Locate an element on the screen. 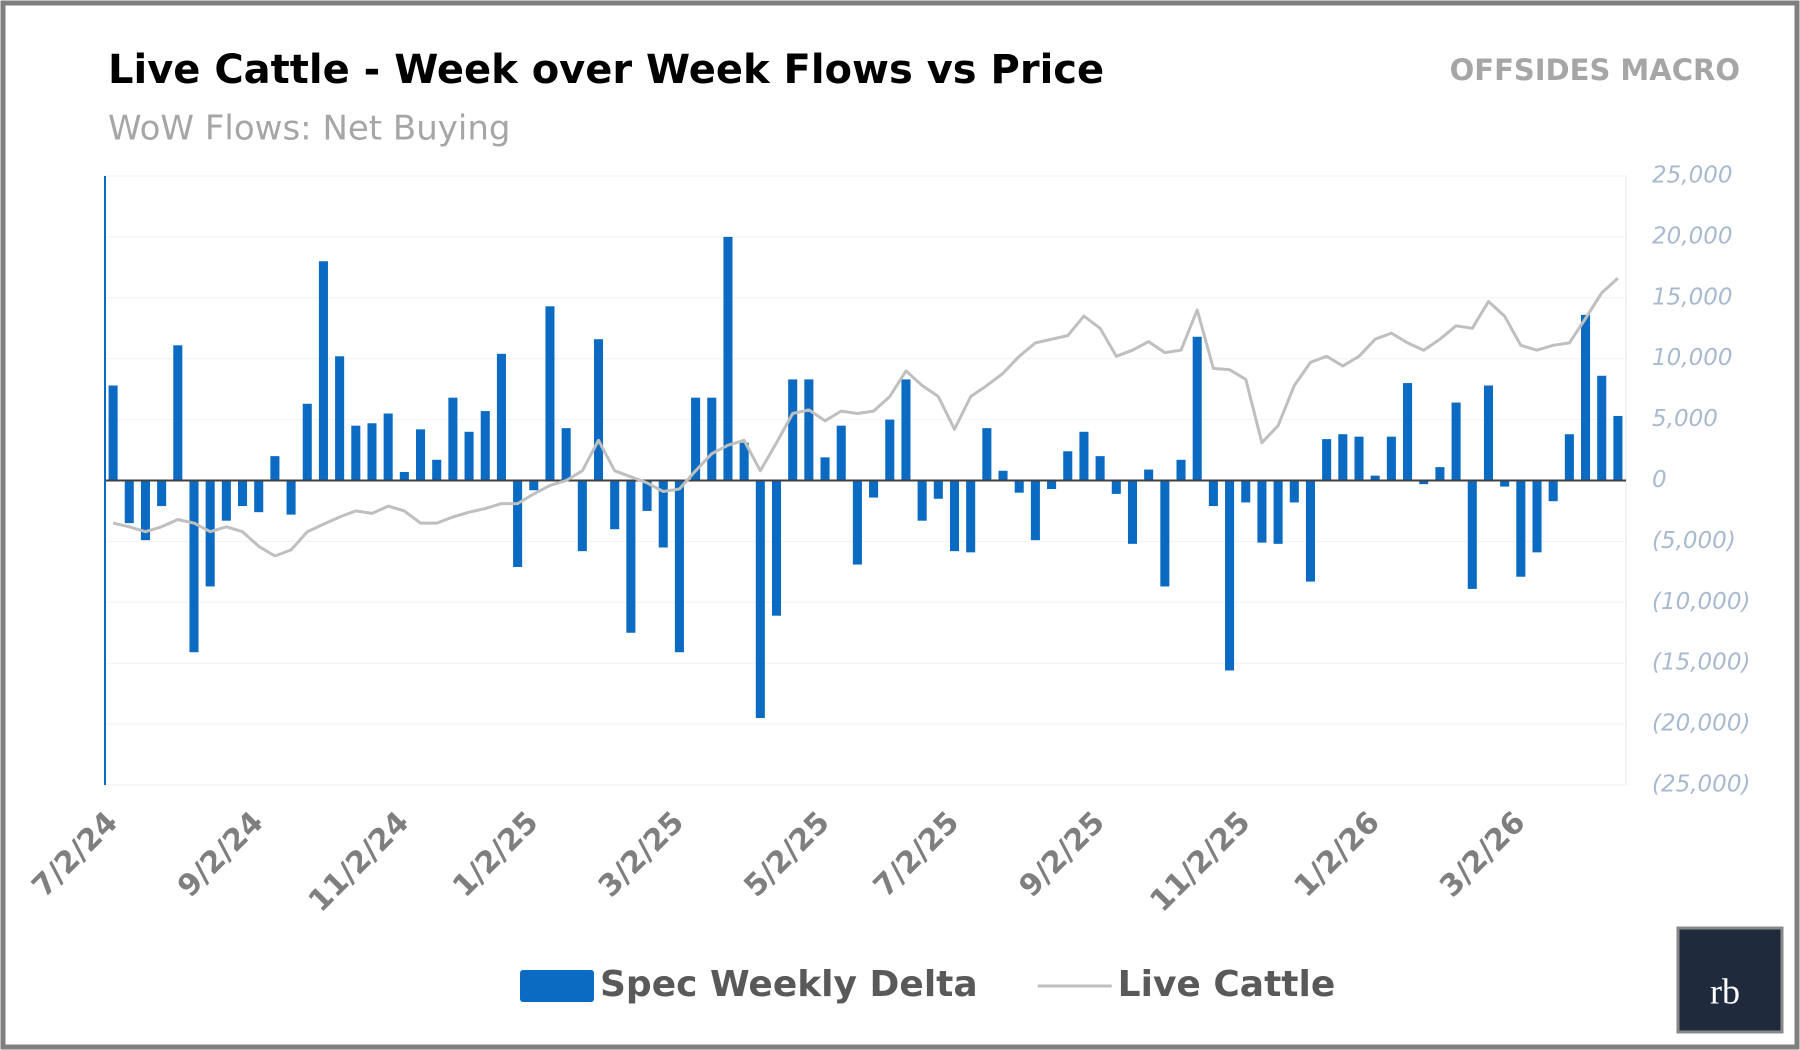 The height and width of the screenshot is (1050, 1800). y-tick-label: (25,000) is located at coordinates (1701, 785).